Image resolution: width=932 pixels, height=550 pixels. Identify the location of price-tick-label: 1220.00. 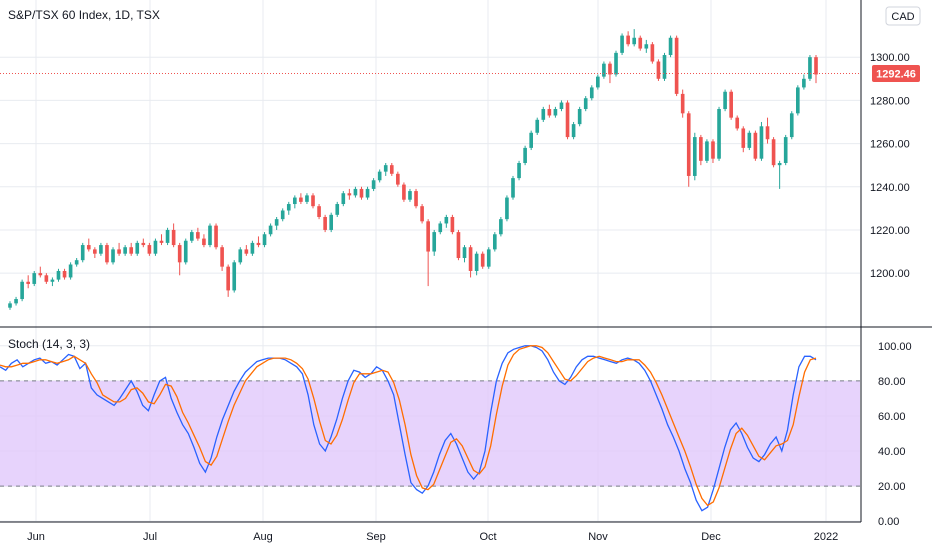
(890, 231).